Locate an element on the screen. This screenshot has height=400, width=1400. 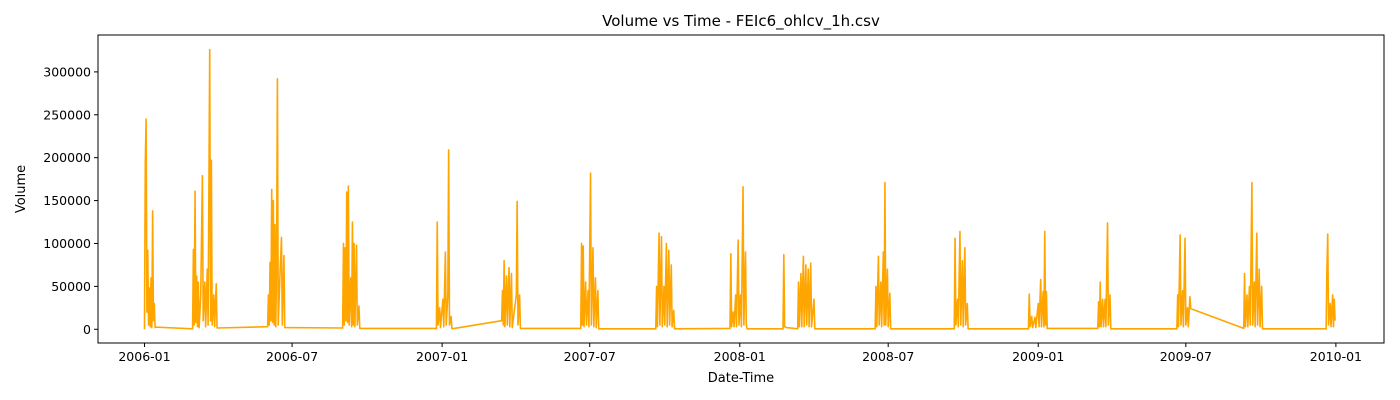
y-tick-label: 0 is located at coordinates (87, 329).